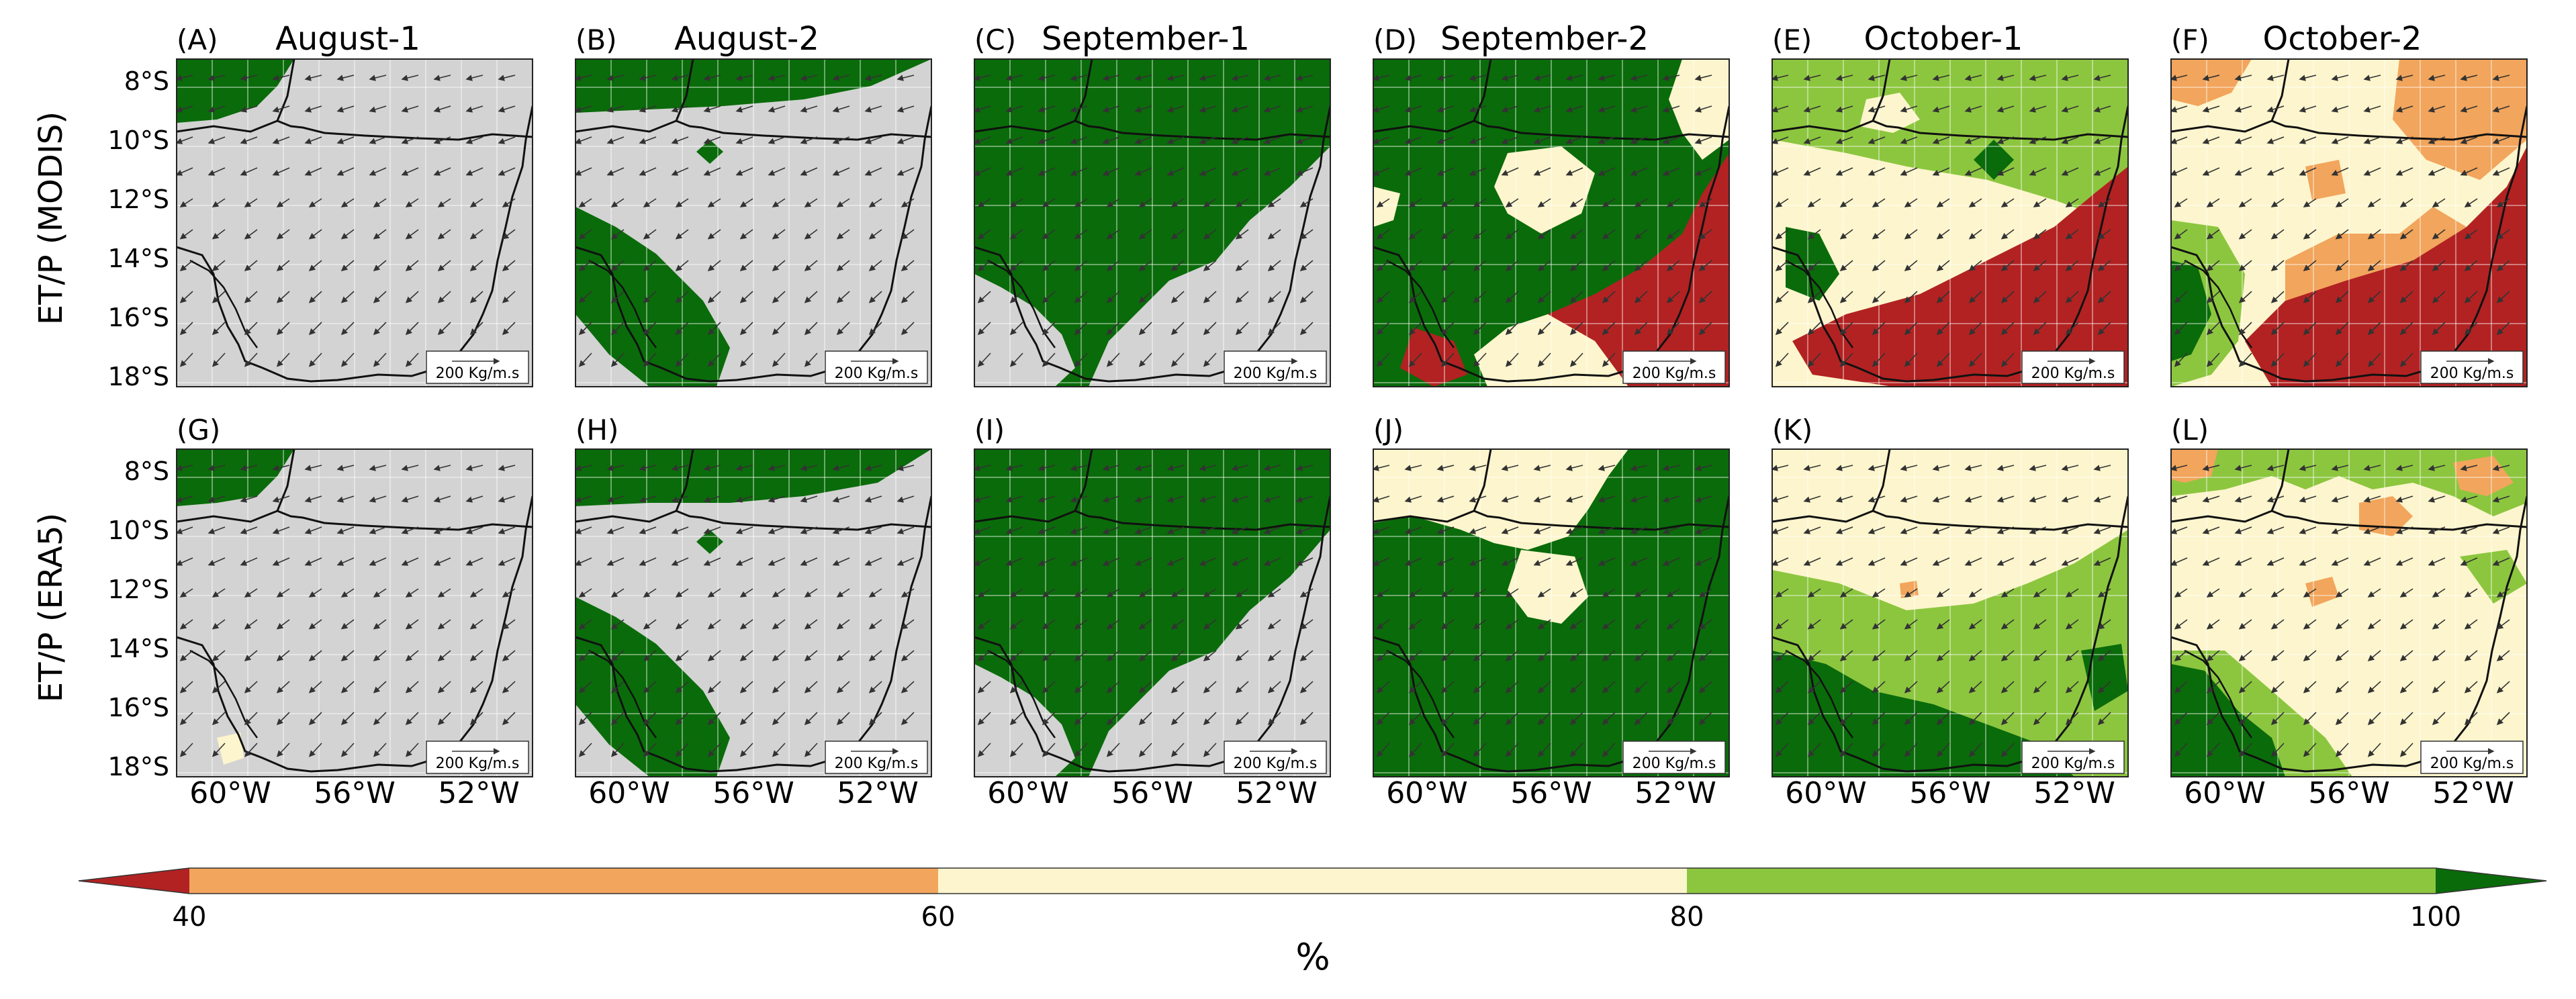 Image resolution: width=2576 pixels, height=999 pixels. Describe the element at coordinates (1674, 367) in the screenshot. I see `vector-key: 200 Kg/m.s` at that location.